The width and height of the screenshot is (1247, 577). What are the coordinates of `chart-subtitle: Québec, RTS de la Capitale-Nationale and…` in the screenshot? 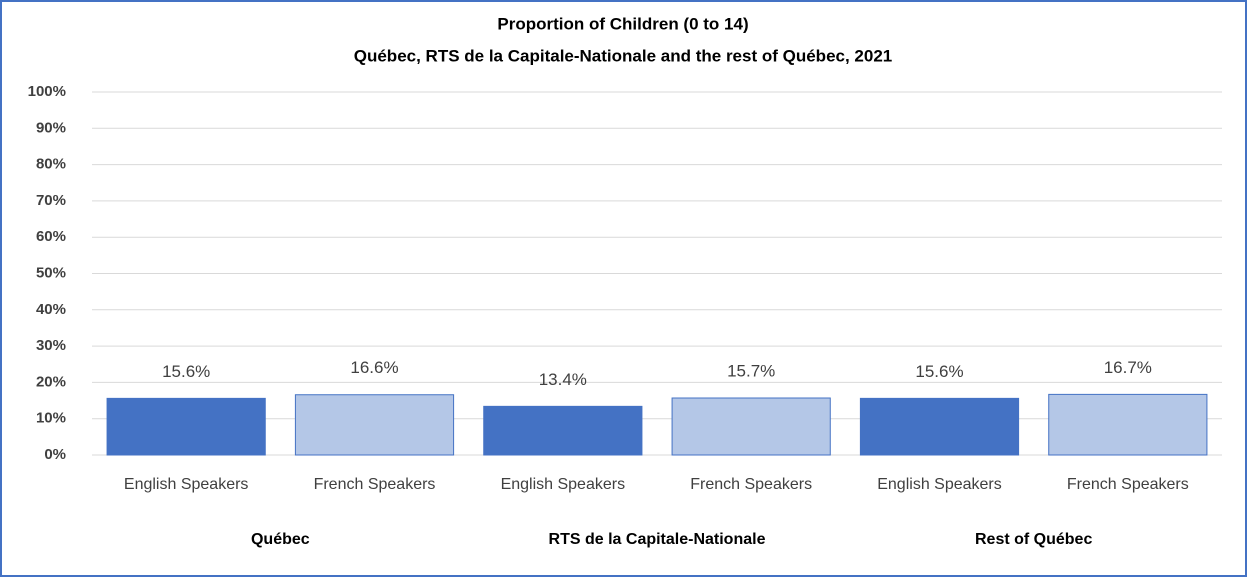 It's located at (623, 55).